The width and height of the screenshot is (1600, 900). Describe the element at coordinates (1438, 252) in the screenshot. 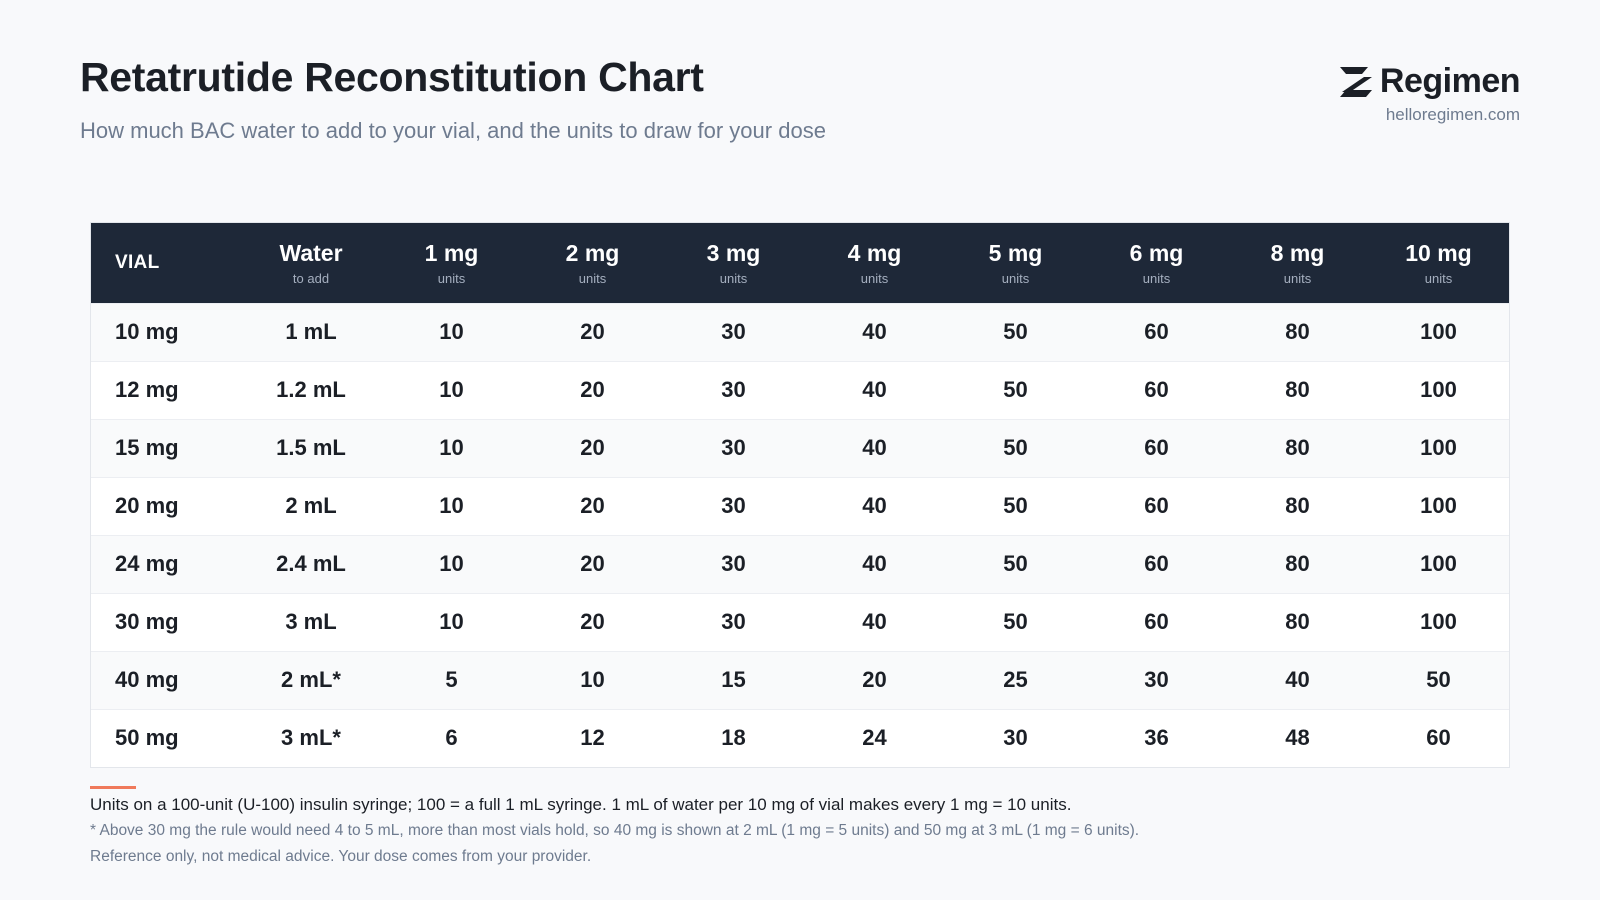

I see `column-header-label: 10 mg` at that location.